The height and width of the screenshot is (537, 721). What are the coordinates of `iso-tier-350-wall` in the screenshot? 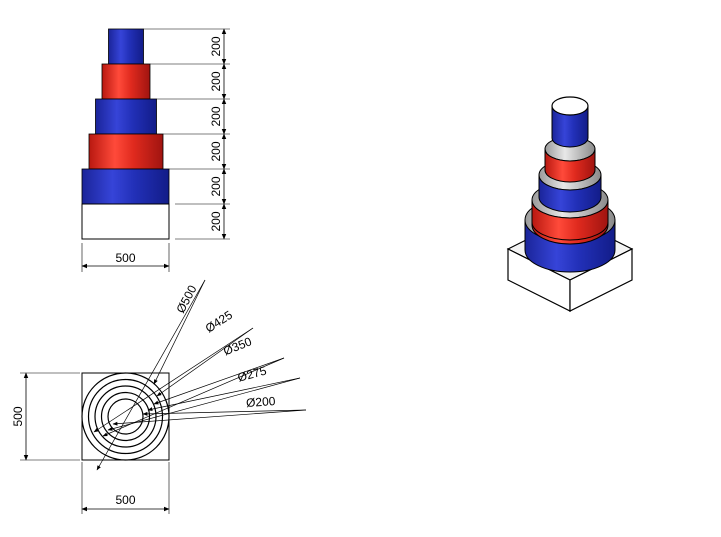 It's located at (570, 193).